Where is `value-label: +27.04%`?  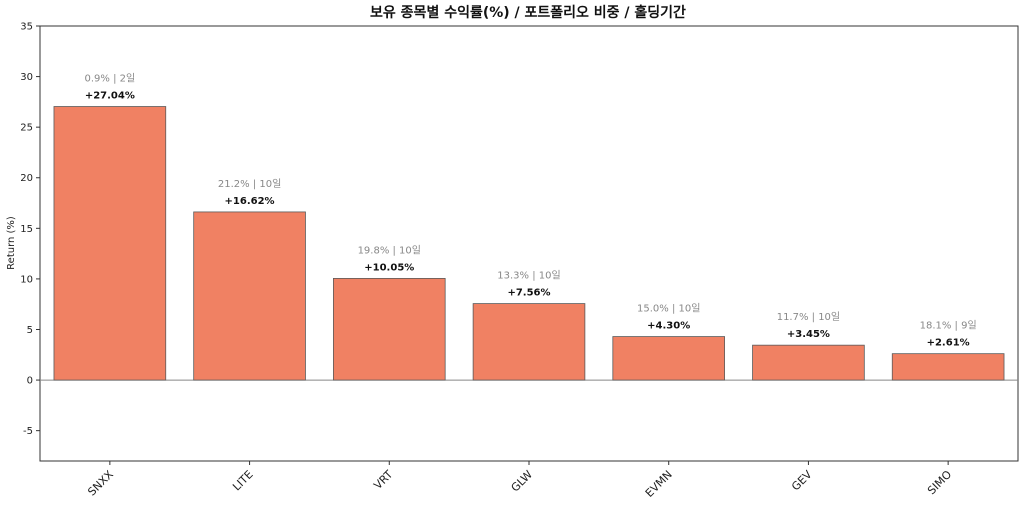 value-label: +27.04% is located at coordinates (110, 96).